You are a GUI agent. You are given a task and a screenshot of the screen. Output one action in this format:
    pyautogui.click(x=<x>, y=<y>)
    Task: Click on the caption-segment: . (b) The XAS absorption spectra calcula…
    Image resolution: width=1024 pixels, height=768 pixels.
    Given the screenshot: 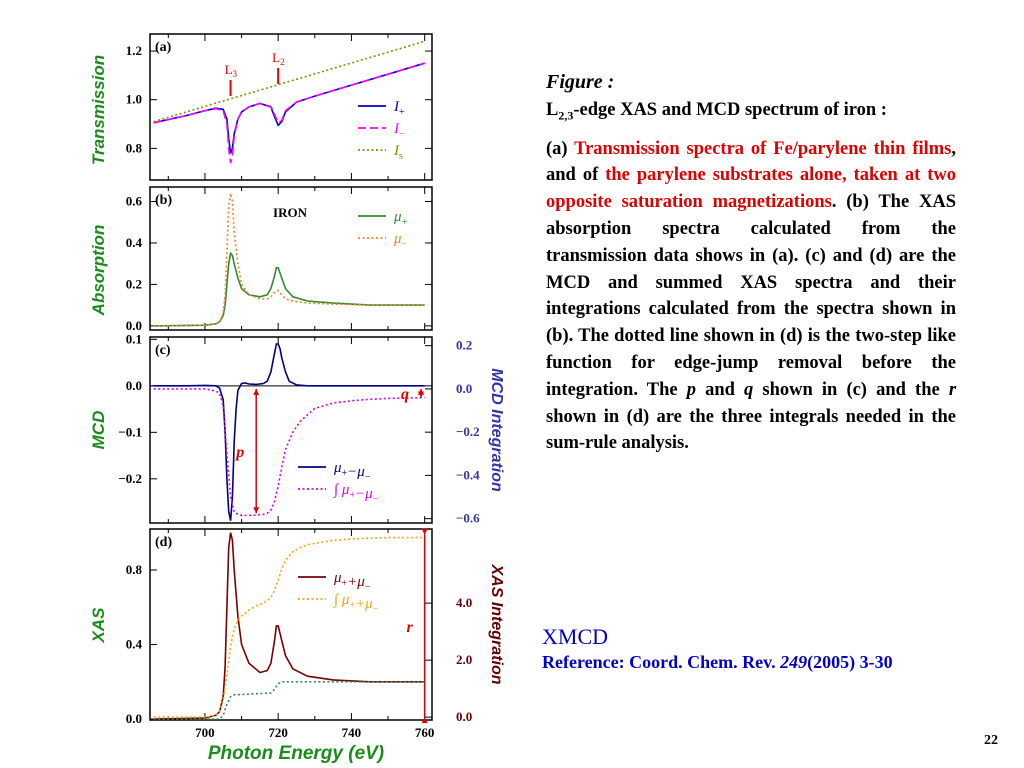 What is the action you would take?
    pyautogui.click(x=751, y=296)
    